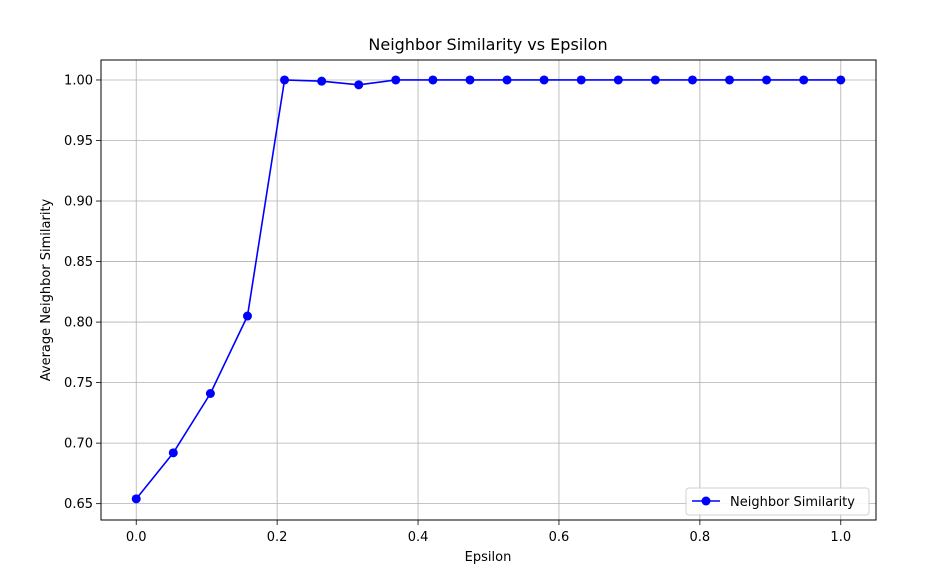 This screenshot has width=928, height=581. Describe the element at coordinates (700, 537) in the screenshot. I see `x-tick-label: 0.8` at that location.